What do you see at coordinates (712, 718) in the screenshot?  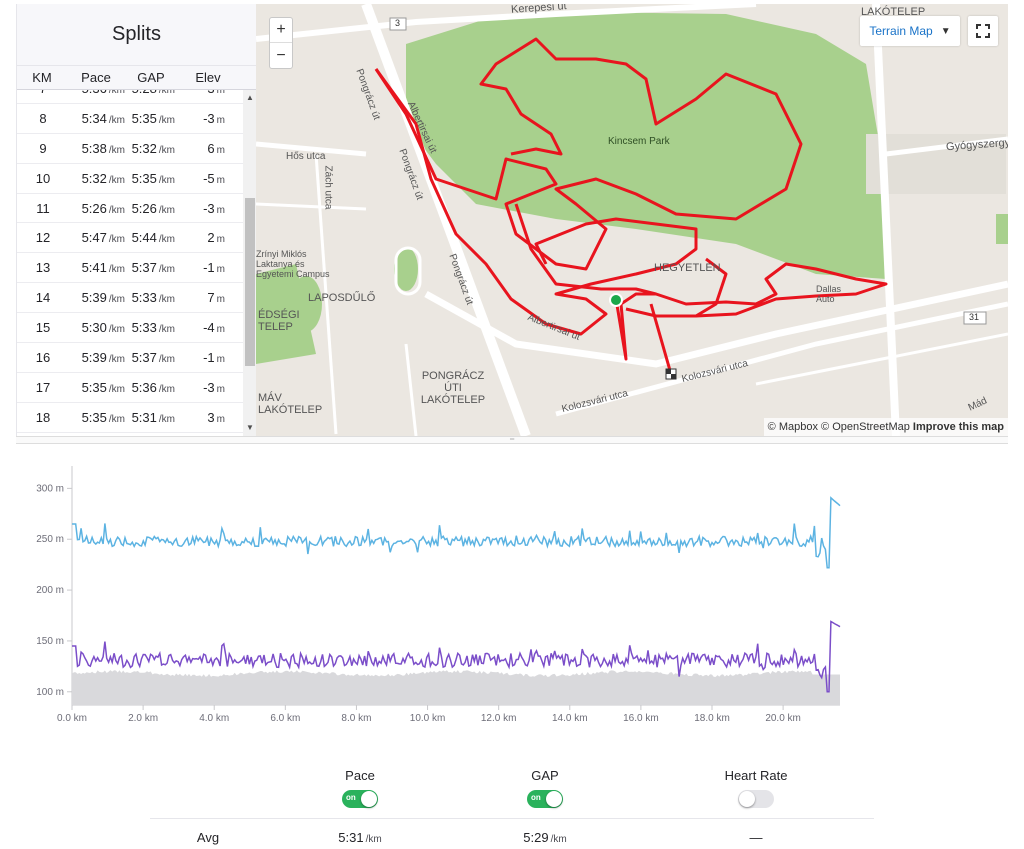 I see `x-tick-label: 18.0 km` at bounding box center [712, 718].